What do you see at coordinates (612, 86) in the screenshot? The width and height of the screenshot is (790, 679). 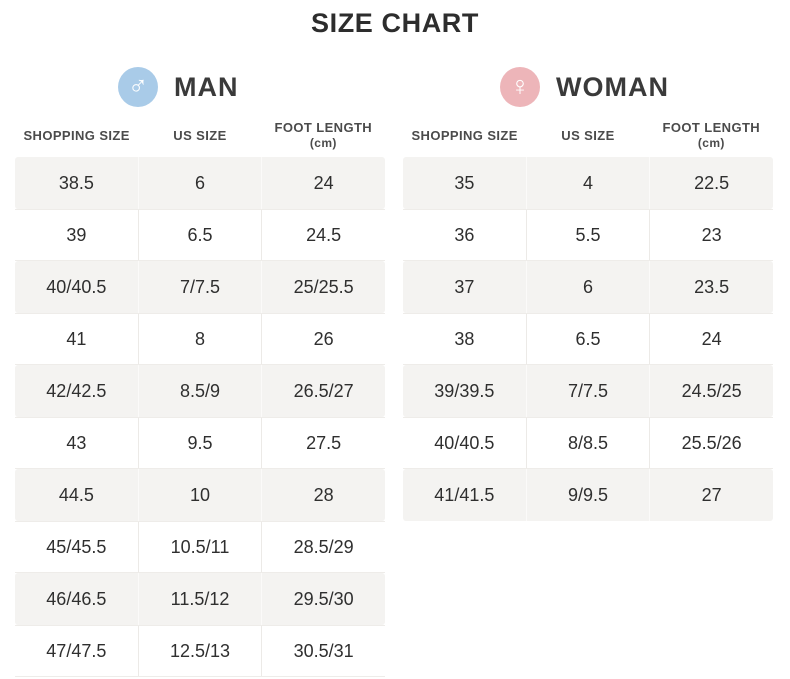 I see `woman-section-label: WOMAN` at bounding box center [612, 86].